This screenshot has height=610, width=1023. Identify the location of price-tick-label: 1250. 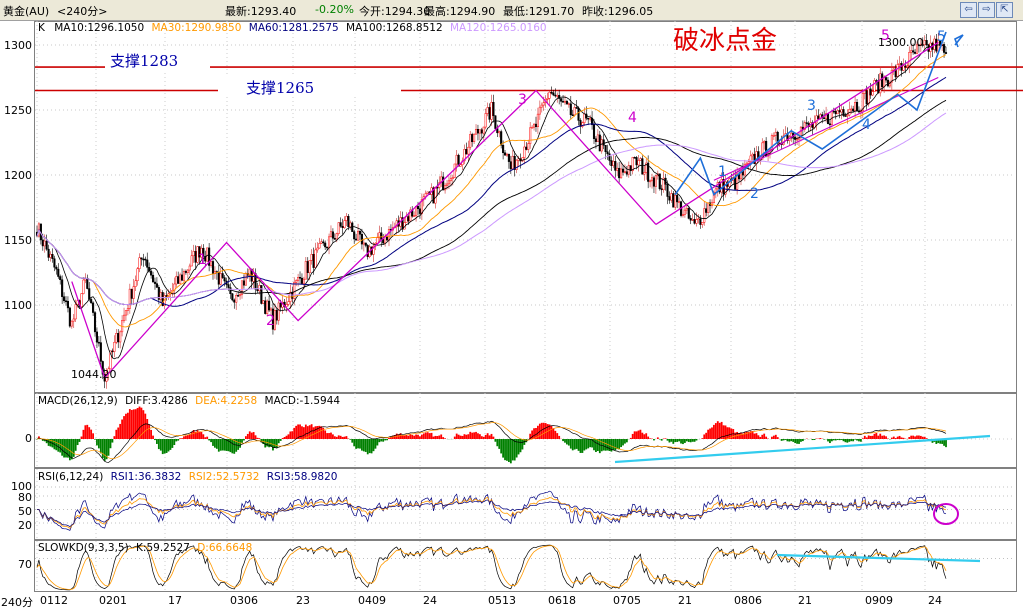
(18, 110).